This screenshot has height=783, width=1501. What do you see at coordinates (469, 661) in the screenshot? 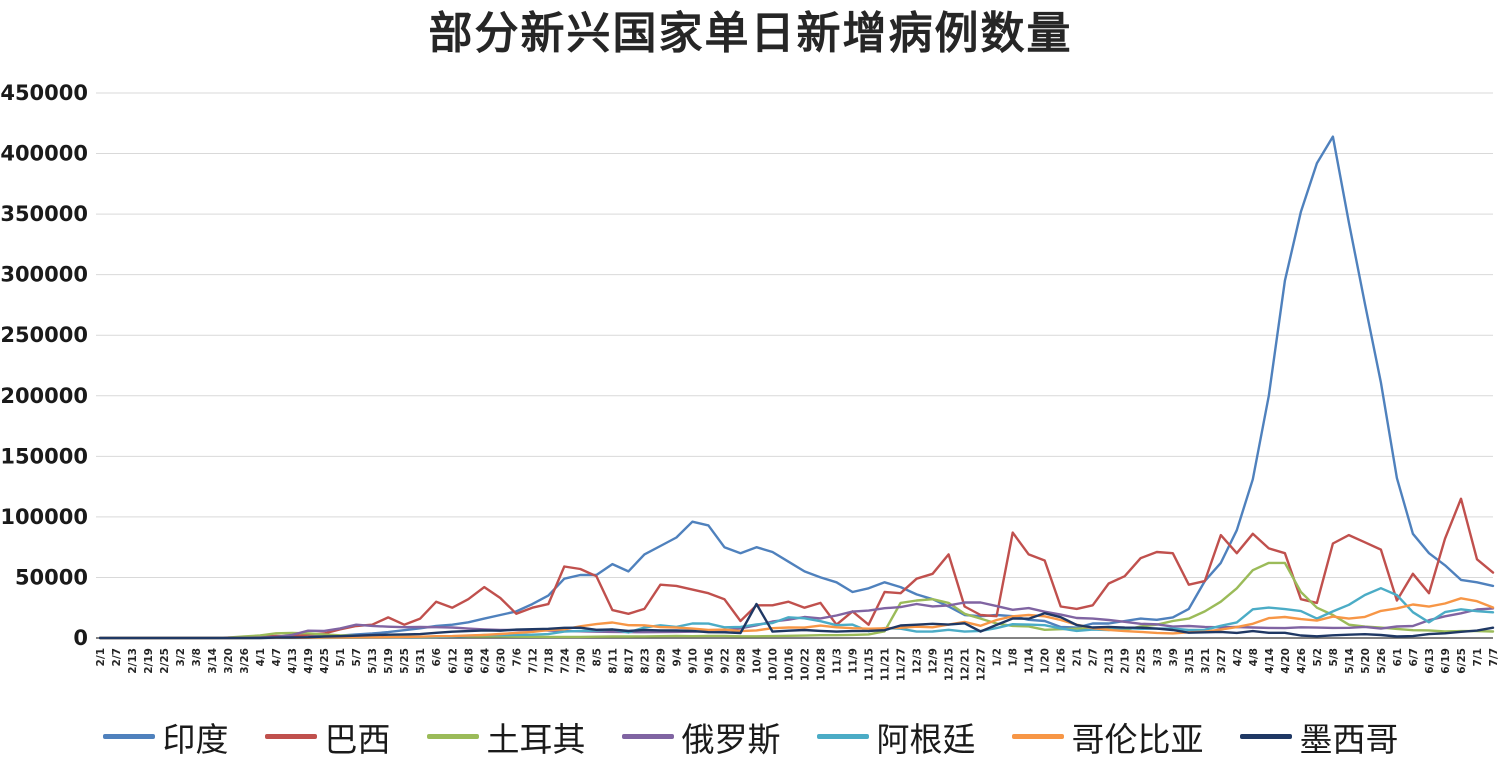
I see `x-tick-label: 6/18` at bounding box center [469, 661].